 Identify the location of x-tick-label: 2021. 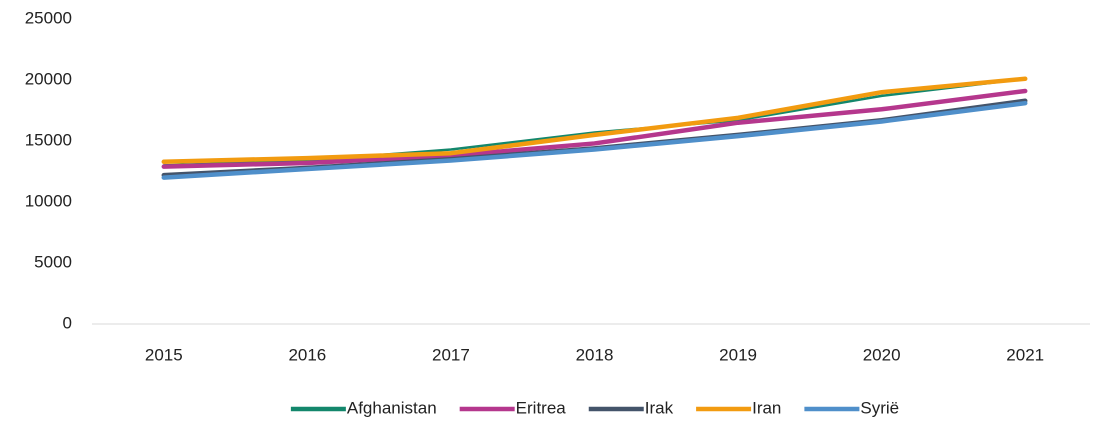
(1025, 354).